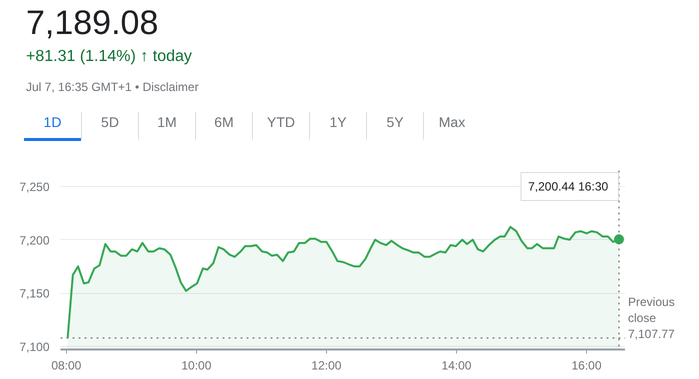  Describe the element at coordinates (34, 240) in the screenshot. I see `y-tick-label: 7,200` at that location.